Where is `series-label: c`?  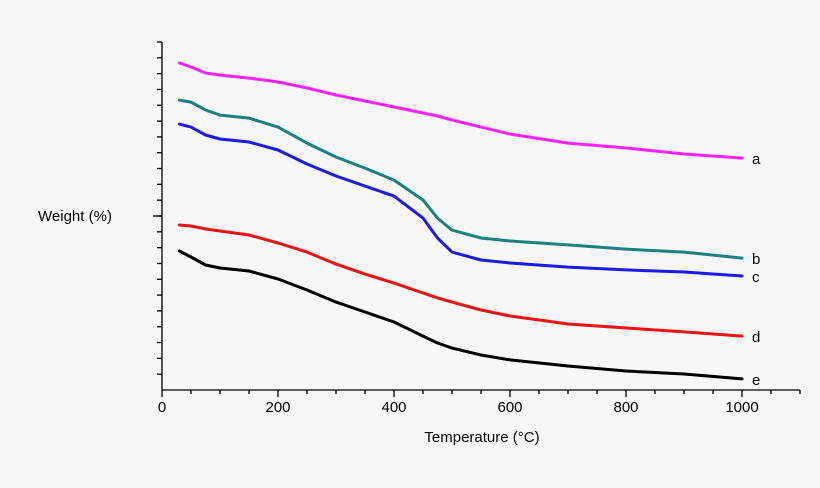 series-label: c is located at coordinates (756, 277).